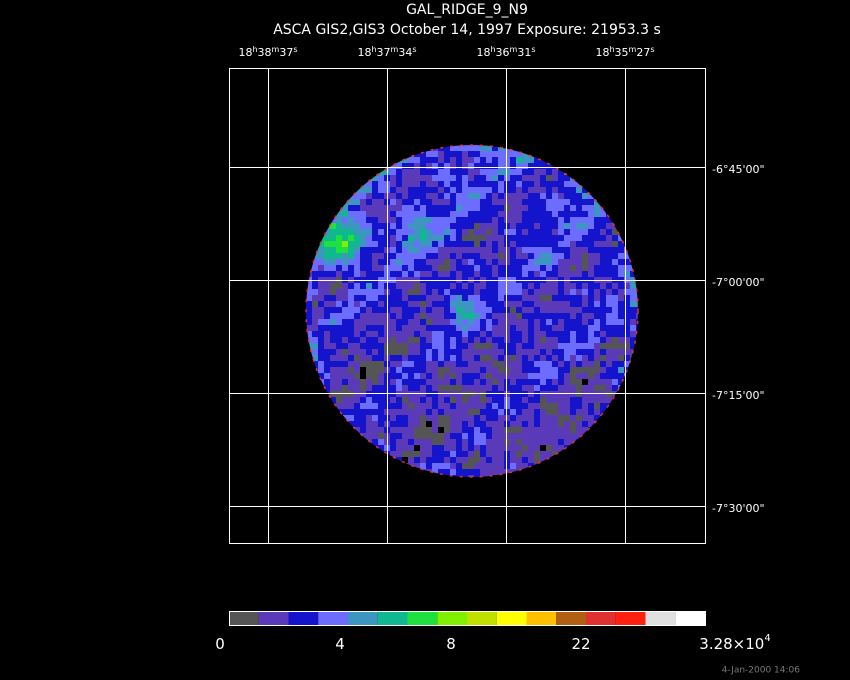 The width and height of the screenshot is (850, 680). I want to click on colorbar-swatch, so click(273, 618).